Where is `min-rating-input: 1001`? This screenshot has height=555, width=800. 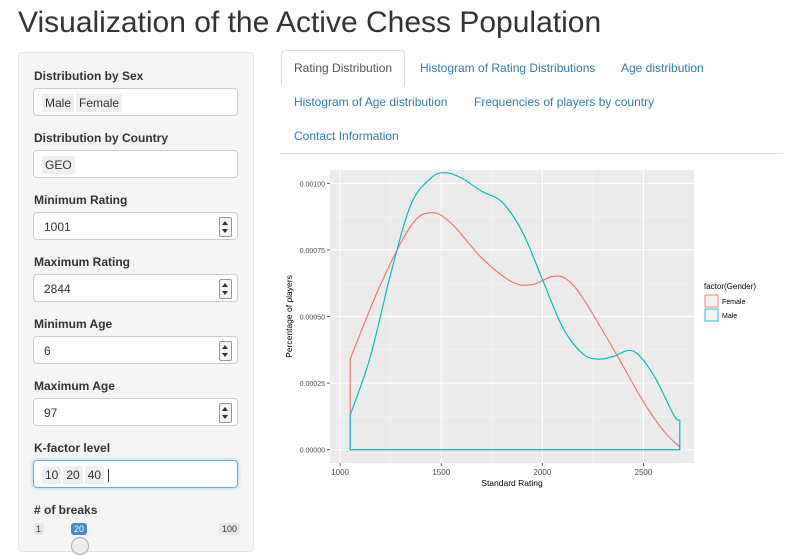
min-rating-input: 1001 is located at coordinates (135, 226).